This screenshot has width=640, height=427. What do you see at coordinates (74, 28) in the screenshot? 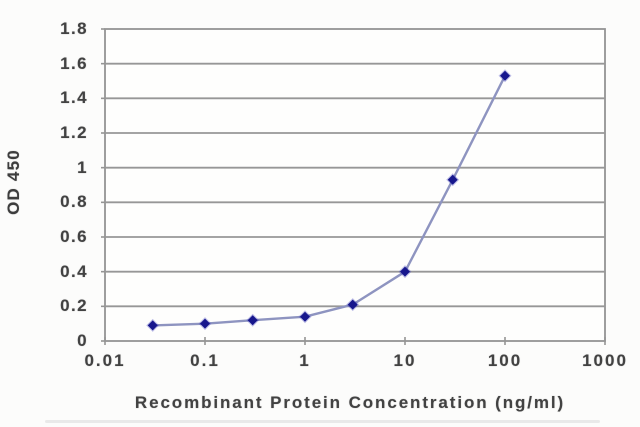
I see `y-tick-label: 1.8` at bounding box center [74, 28].